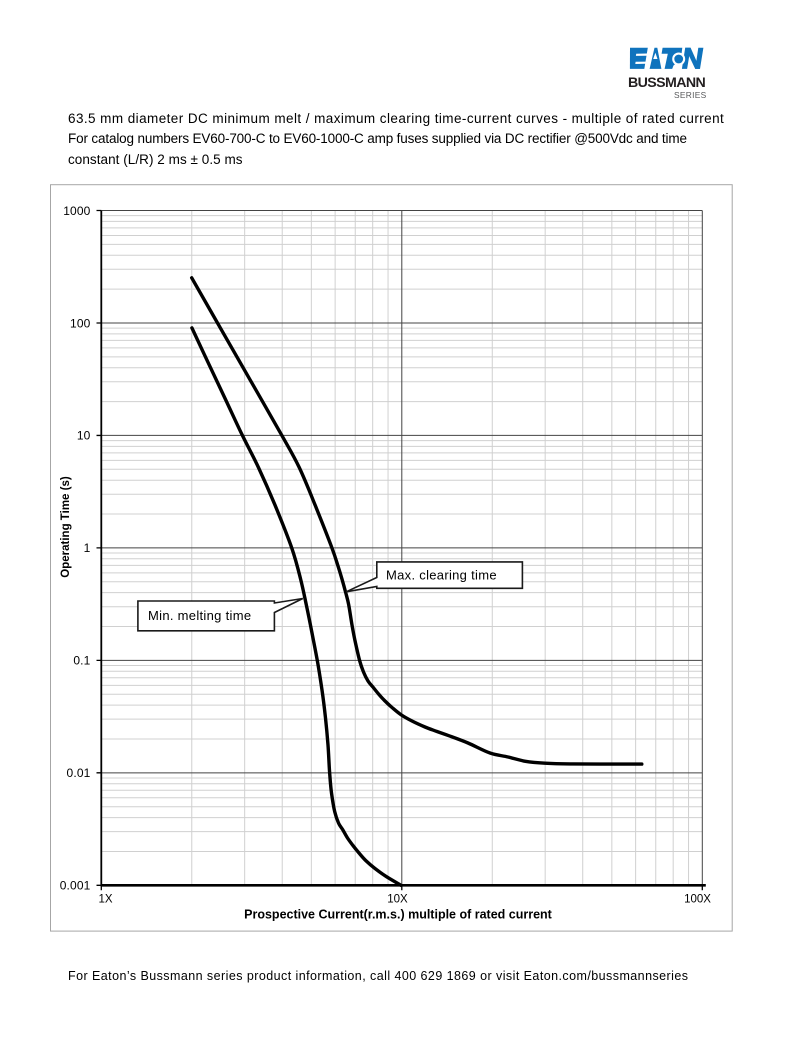  Describe the element at coordinates (697, 900) in the screenshot. I see `svg-text: 100X` at that location.